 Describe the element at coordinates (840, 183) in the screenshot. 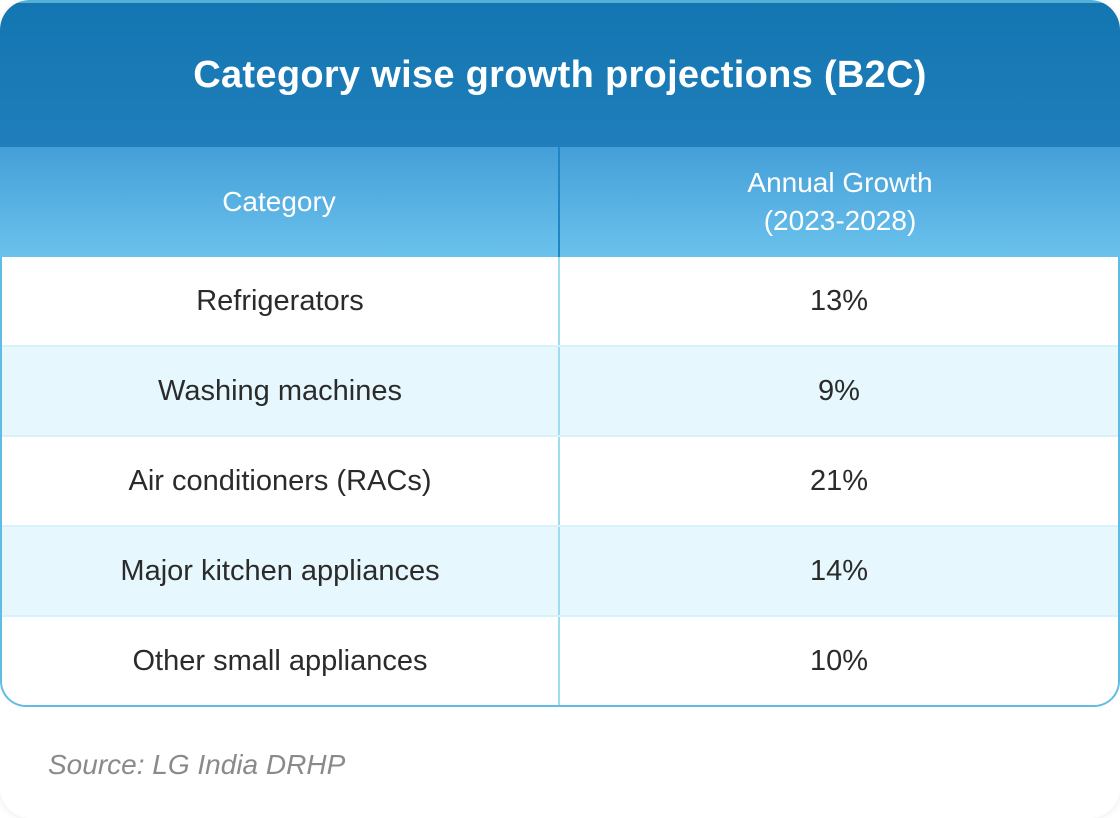

I see `column-header-annual-growth-line1: Annual Growth` at that location.